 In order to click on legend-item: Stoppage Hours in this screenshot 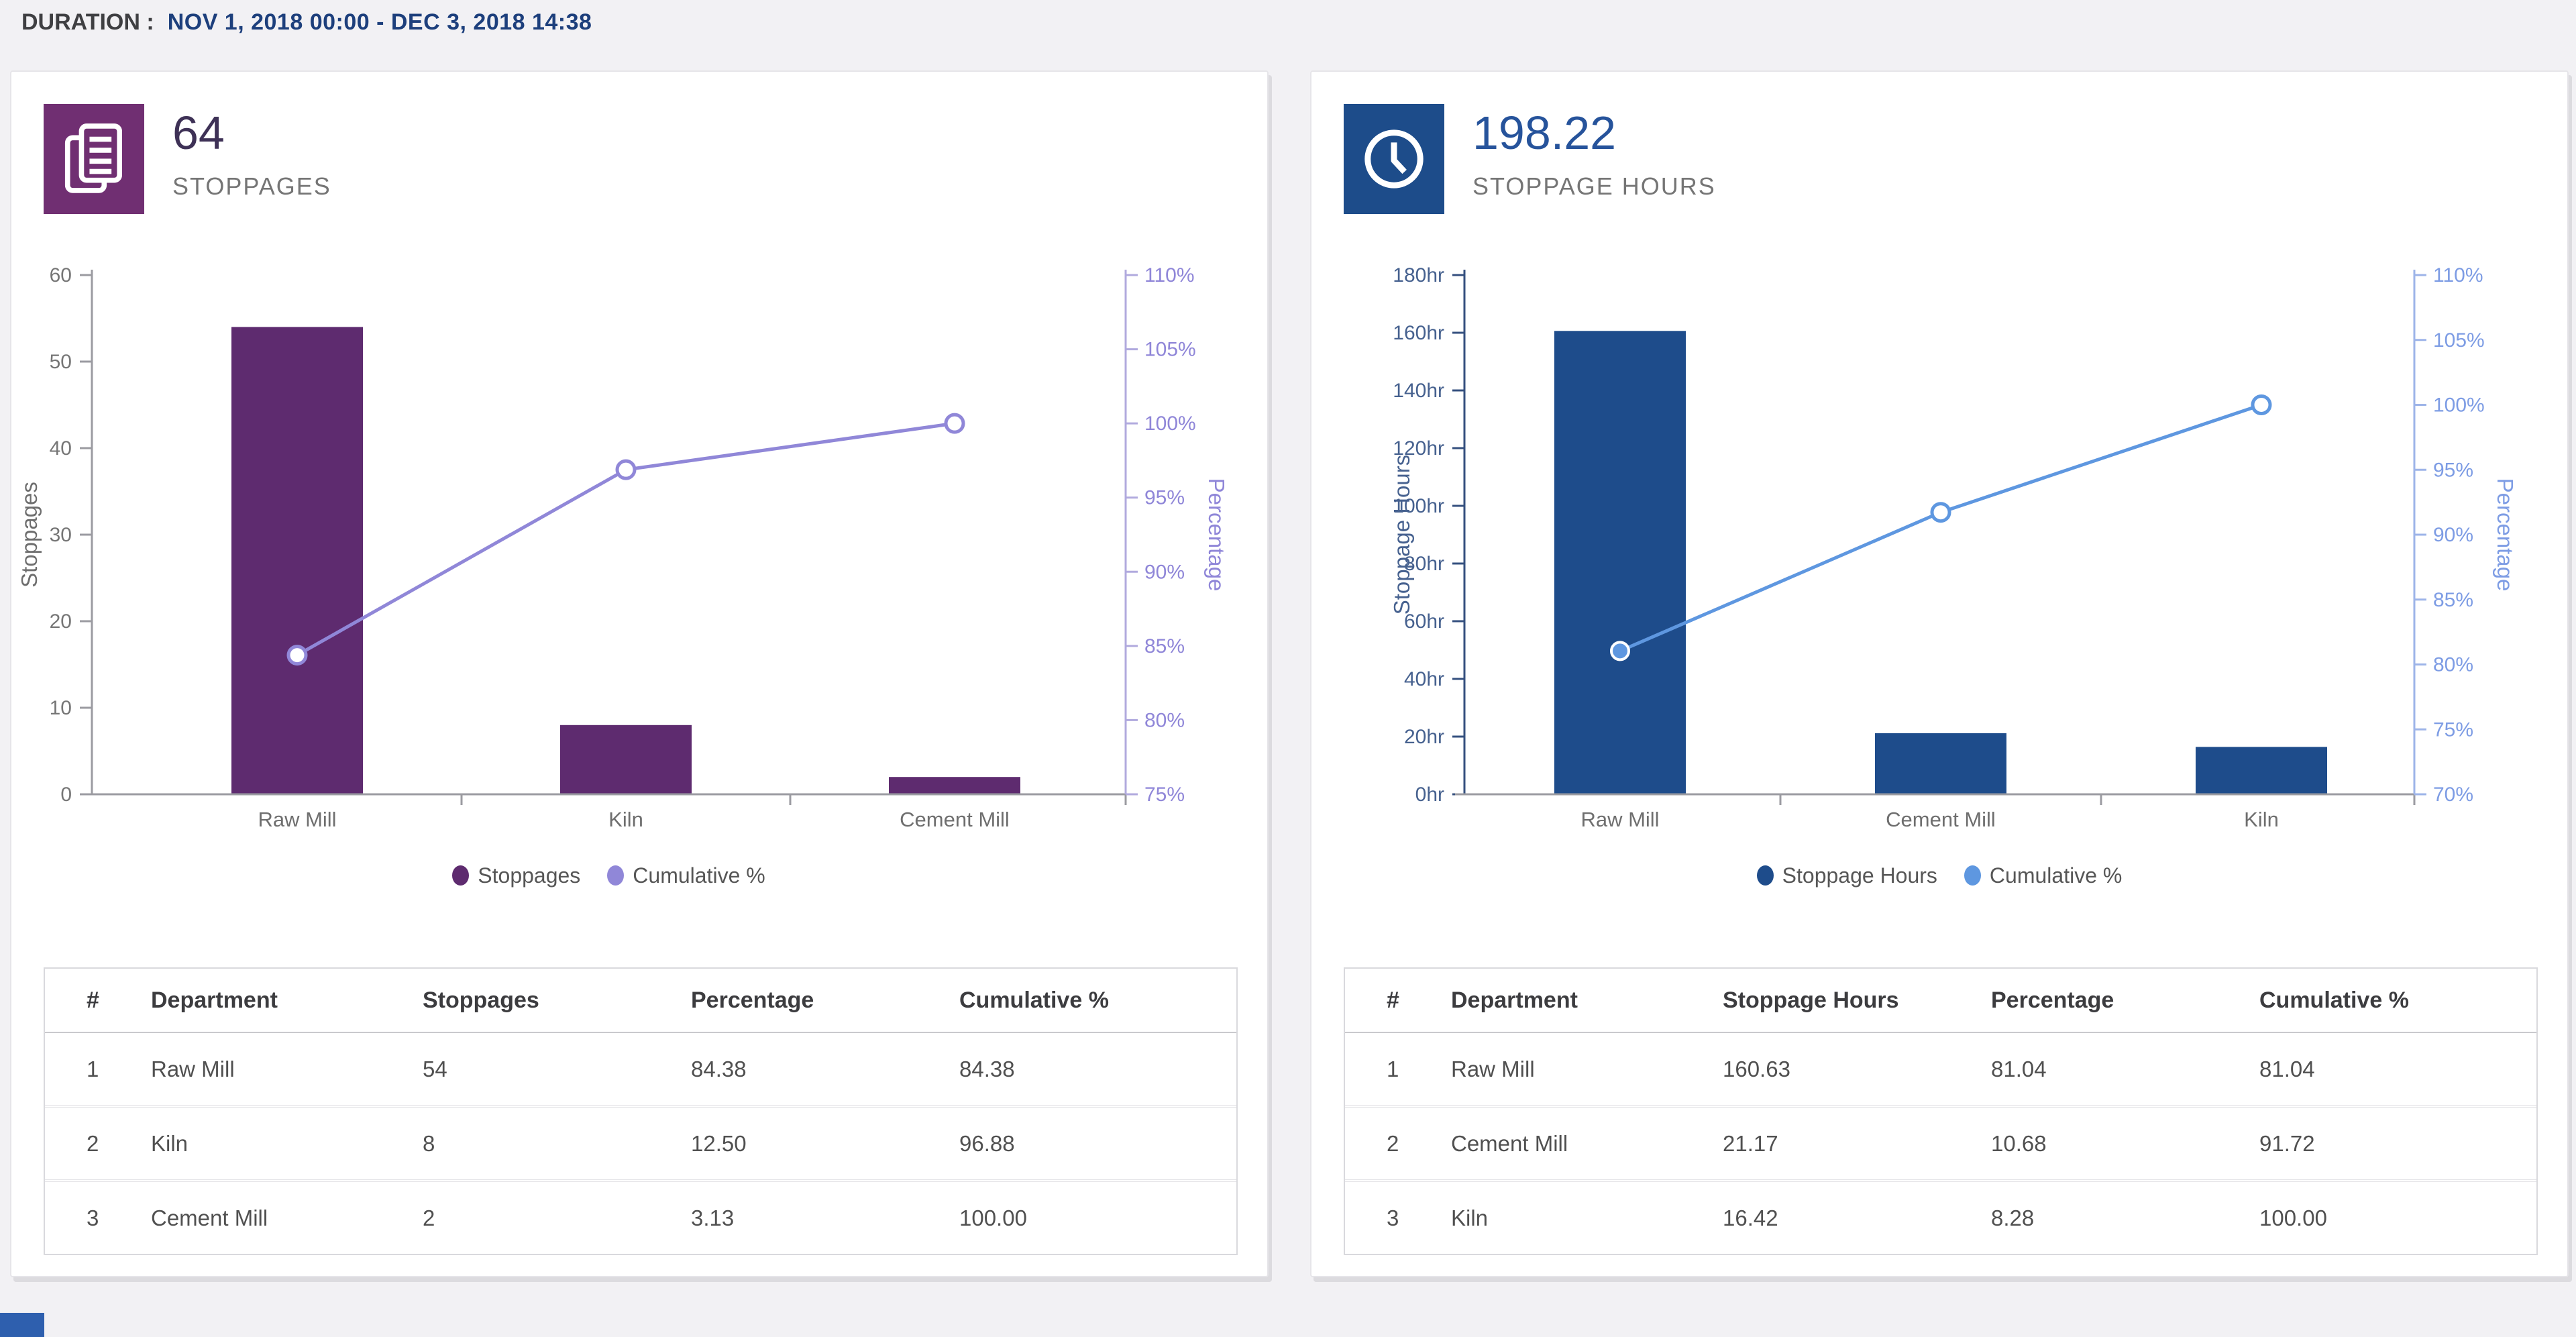, I will do `click(1846, 875)`.